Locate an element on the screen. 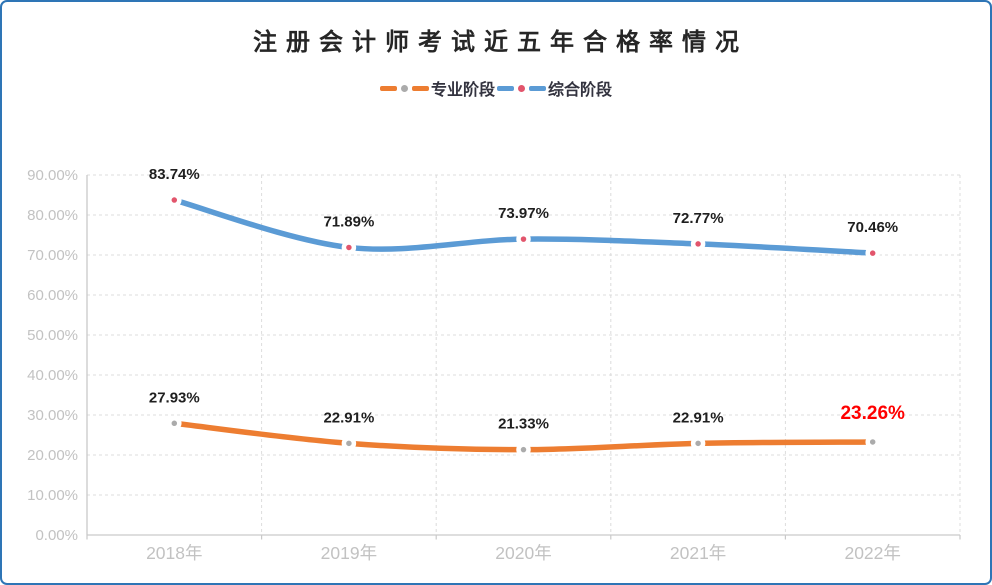 The width and height of the screenshot is (992, 585). professional-stage-data-label: 27.93% is located at coordinates (174, 397).